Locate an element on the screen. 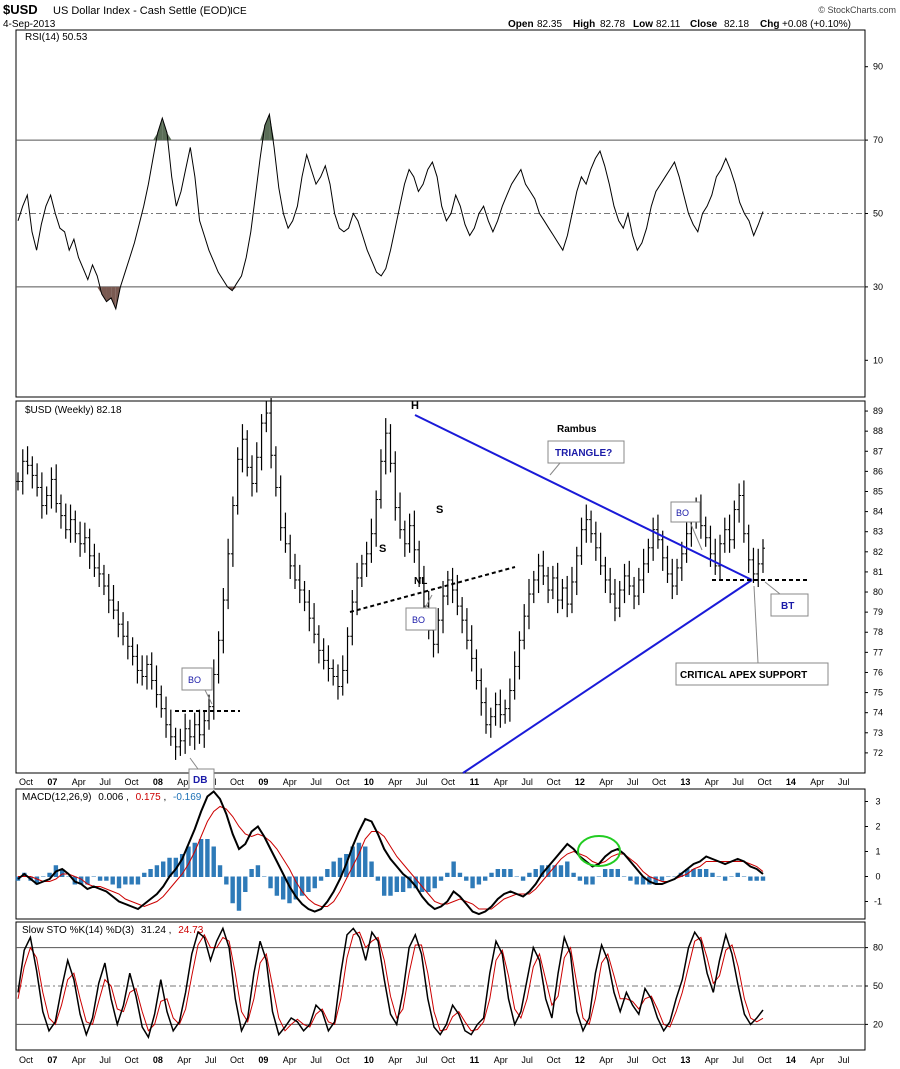 This screenshot has width=900, height=1069. open-label: Open is located at coordinates (521, 24).